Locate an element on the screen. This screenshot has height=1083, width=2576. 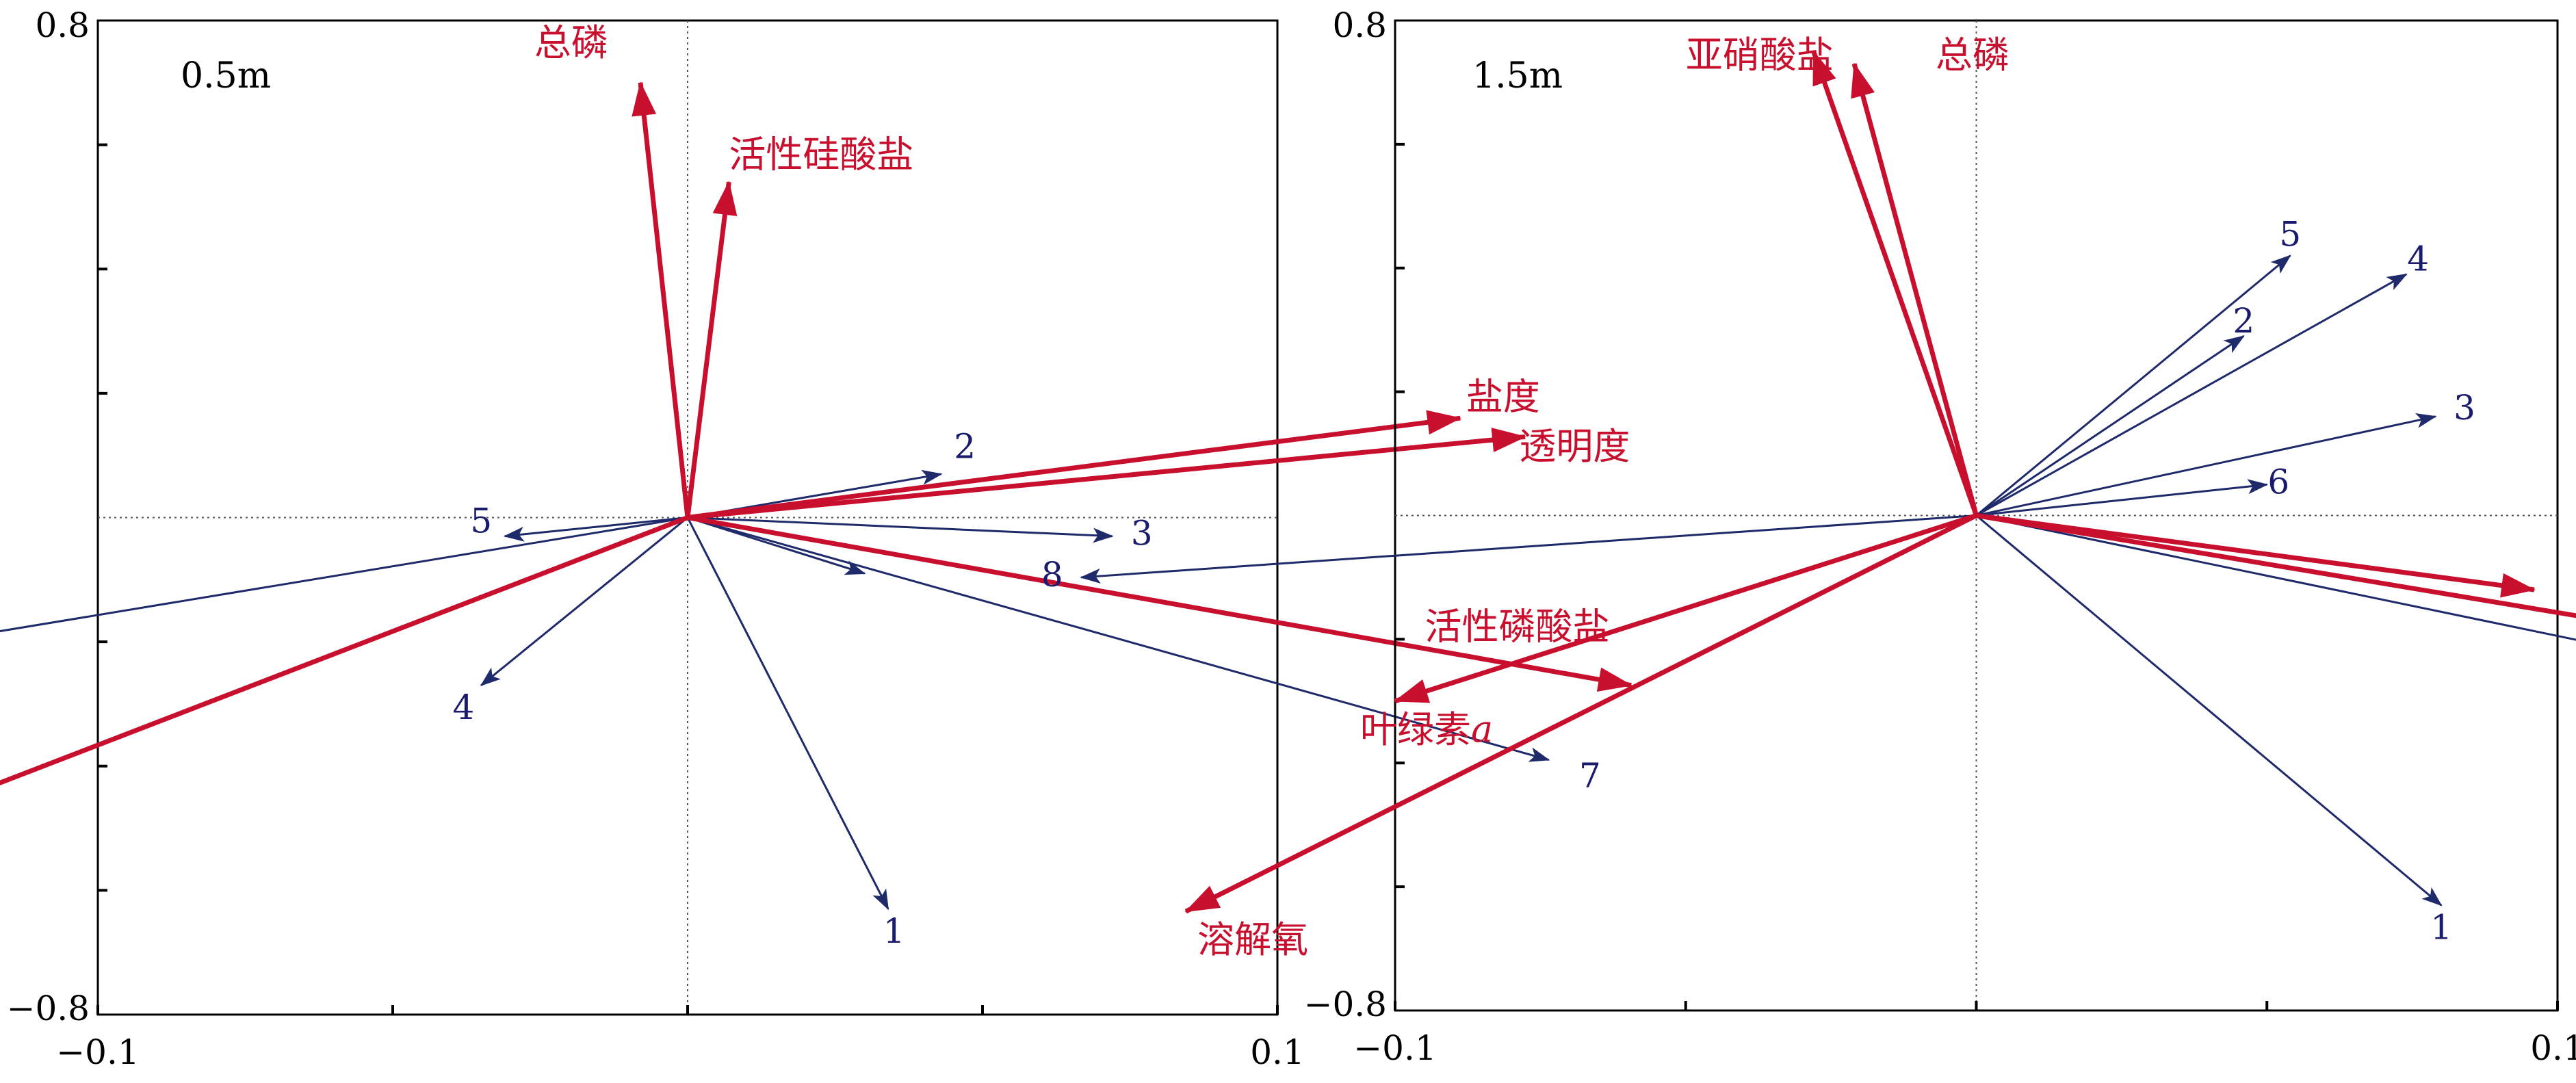
env-label-4: 叶绿素a is located at coordinates (1427, 729).